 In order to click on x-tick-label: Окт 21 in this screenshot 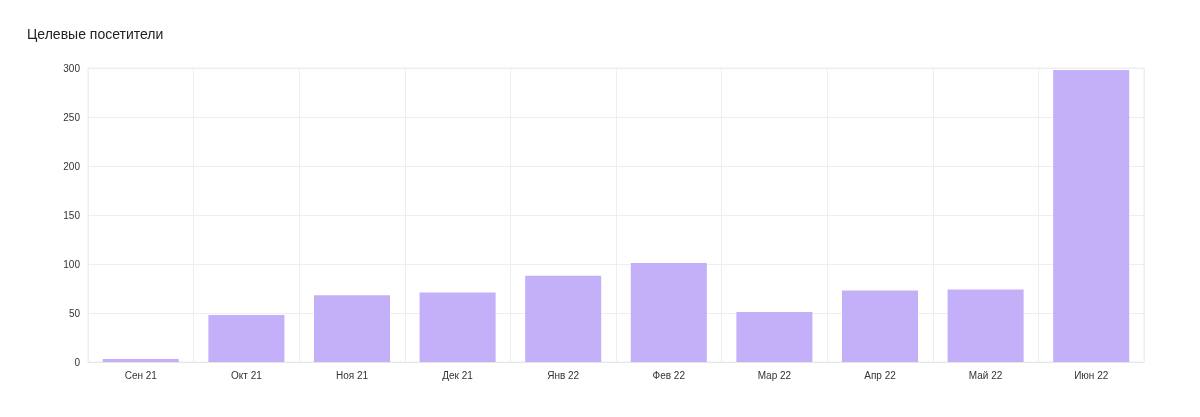, I will do `click(247, 375)`.